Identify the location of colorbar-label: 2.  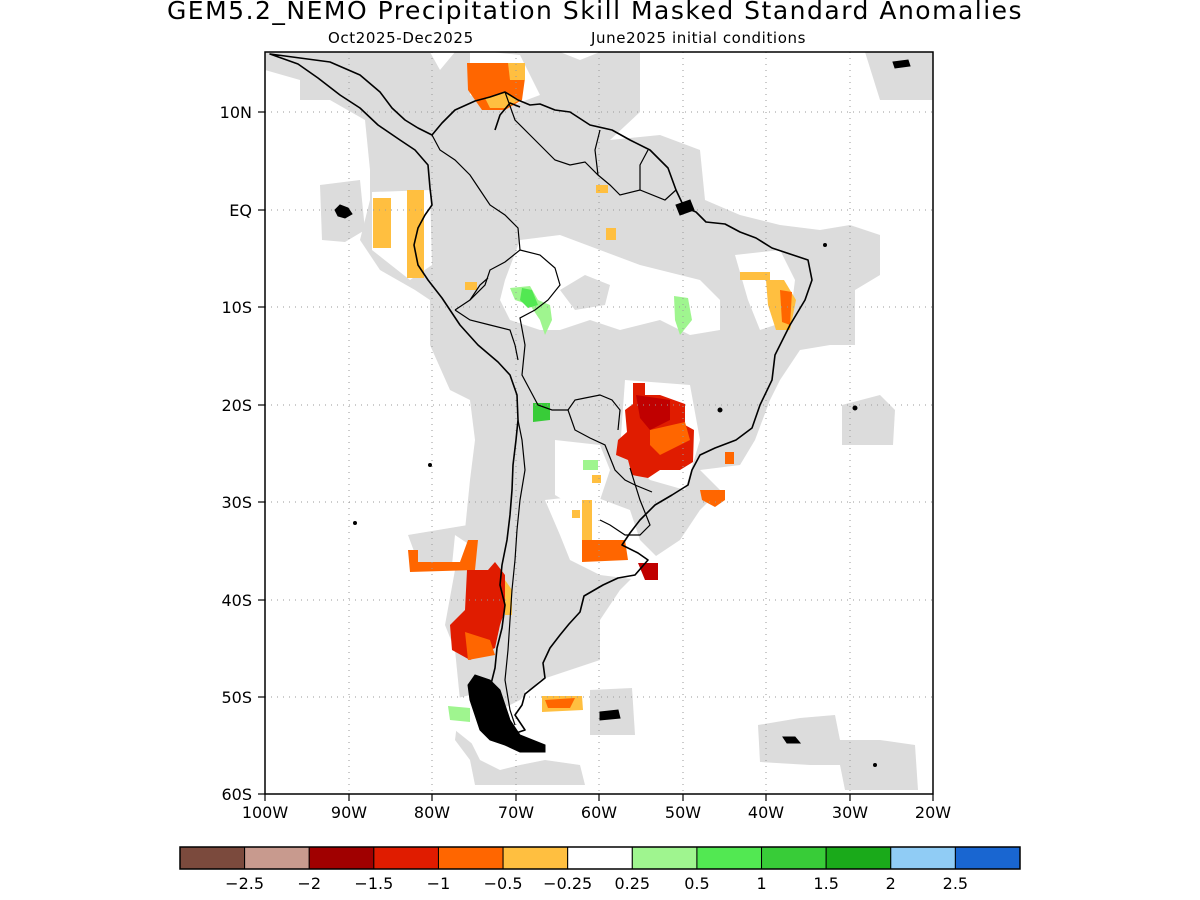
(891, 883).